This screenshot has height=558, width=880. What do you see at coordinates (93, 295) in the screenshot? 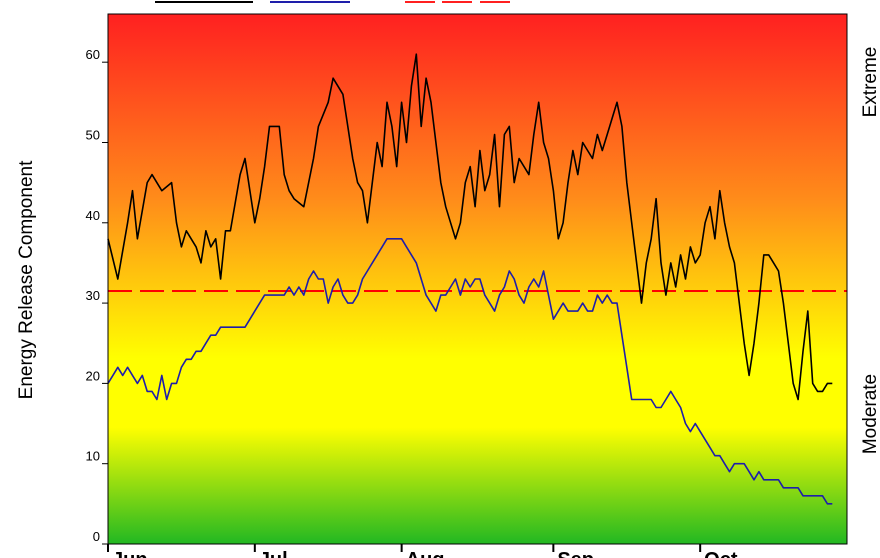
I see `y-tick-label: 30` at bounding box center [93, 295].